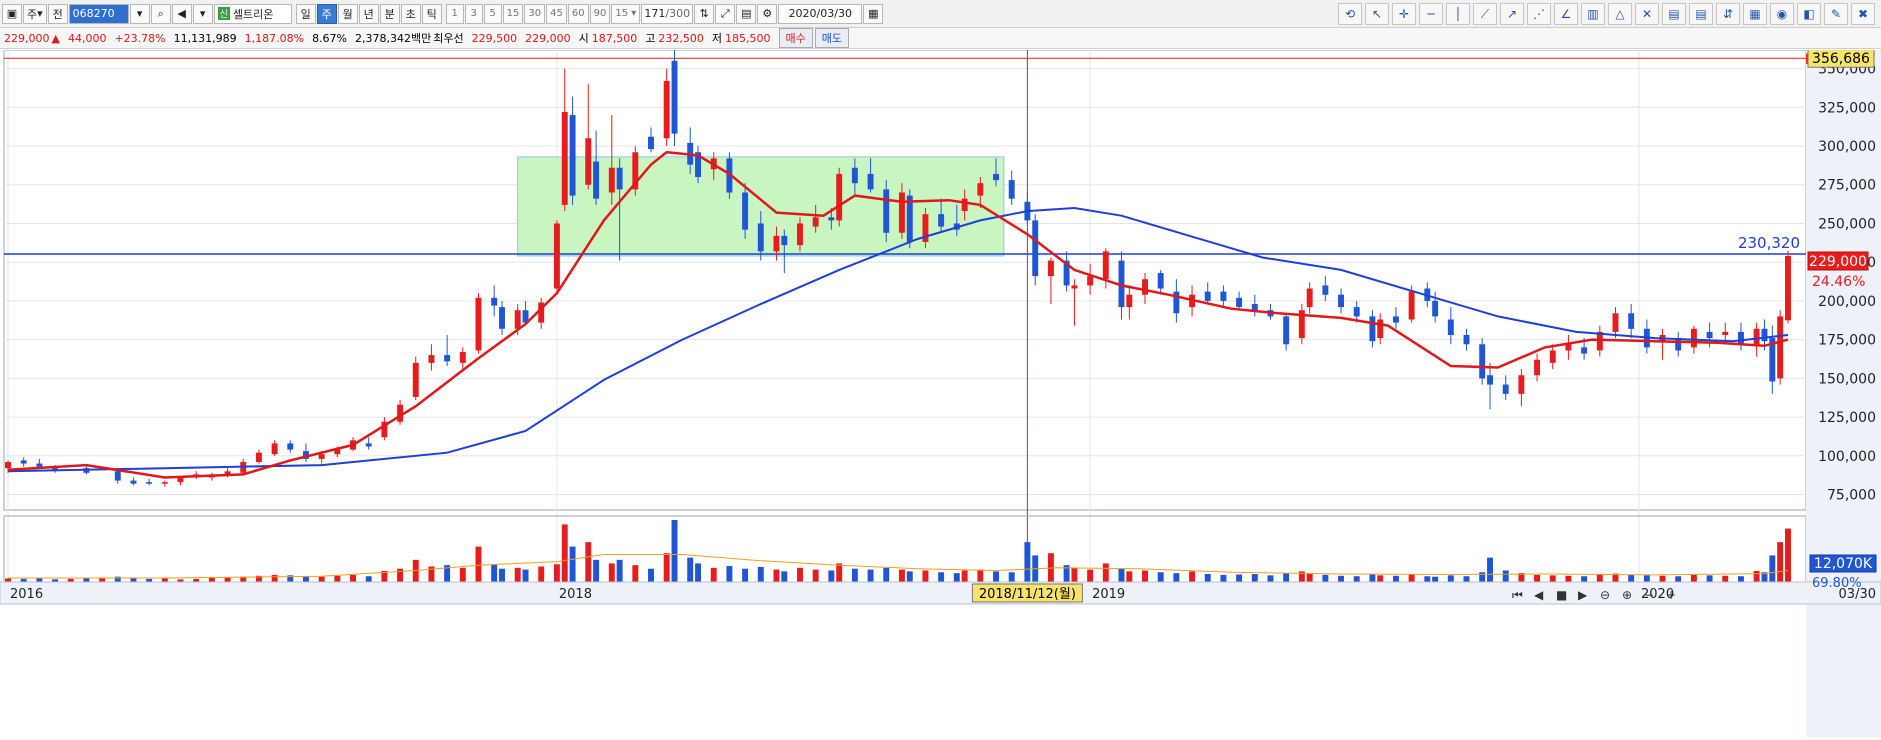 Image resolution: width=1881 pixels, height=740 pixels. What do you see at coordinates (492, 13) in the screenshot?
I see `interval-button-5: 5` at bounding box center [492, 13].